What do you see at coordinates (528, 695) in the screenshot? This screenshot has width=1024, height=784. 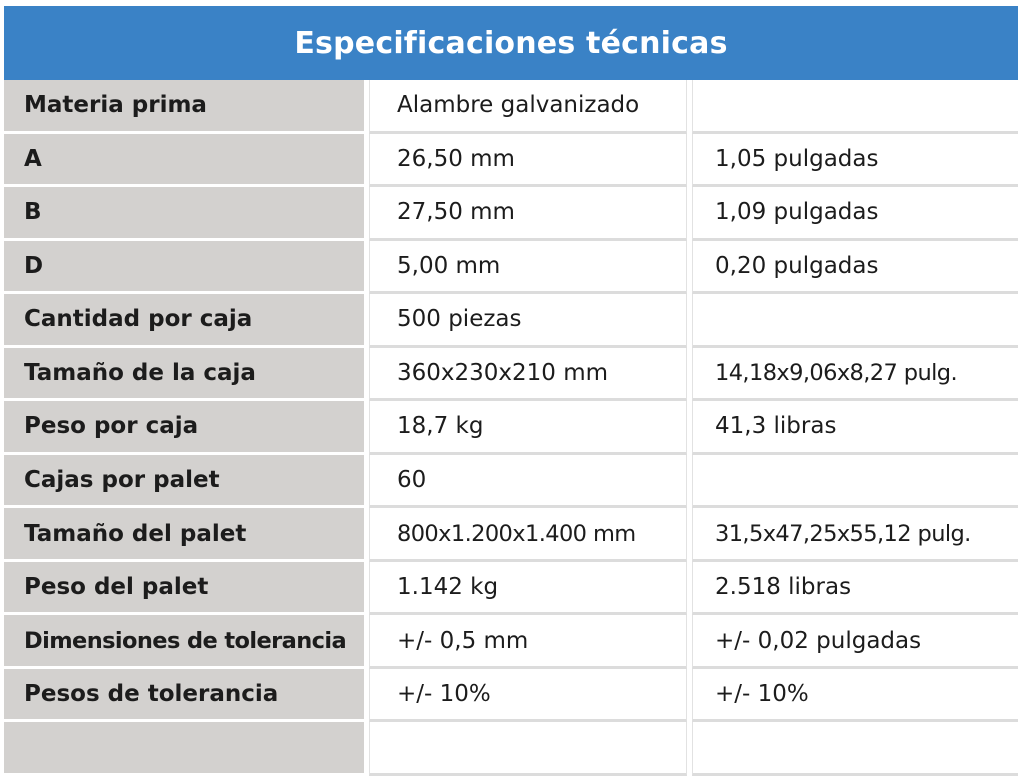 I see `row-value-metric-pesos-de-tolerancia: +/- 10%` at bounding box center [528, 695].